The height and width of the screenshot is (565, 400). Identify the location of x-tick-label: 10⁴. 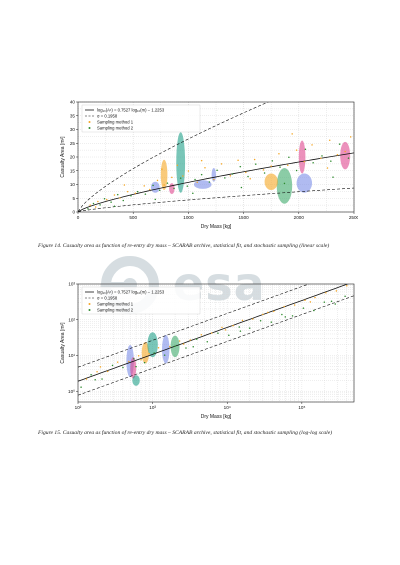
(227, 407).